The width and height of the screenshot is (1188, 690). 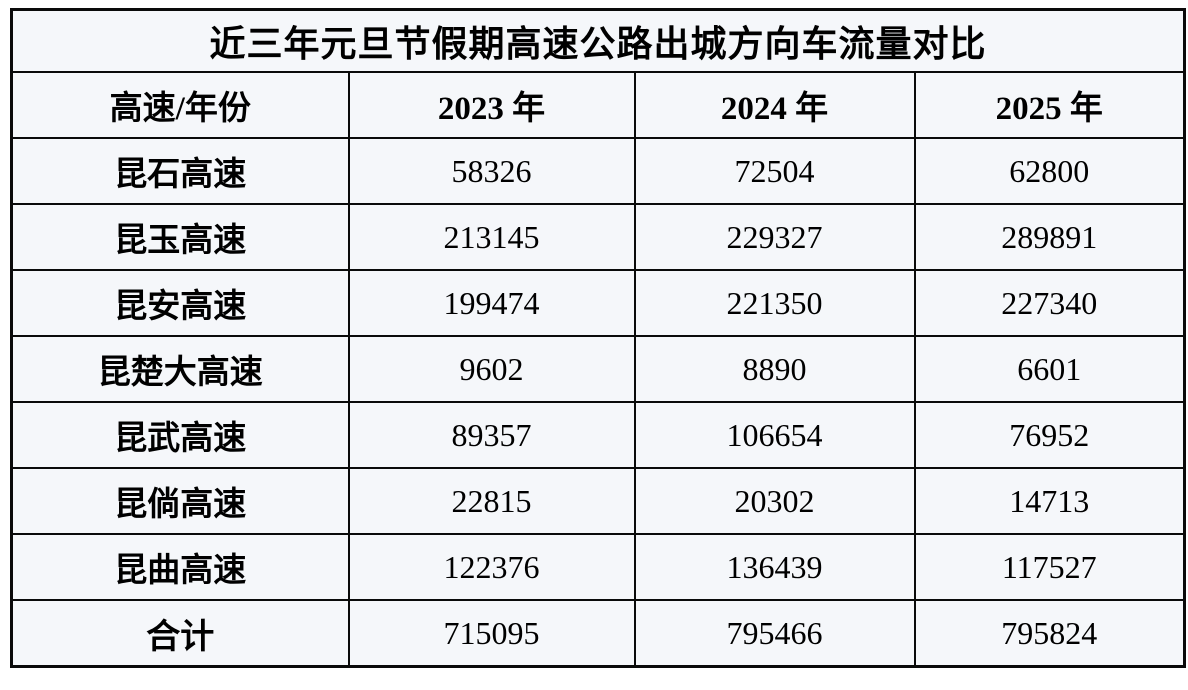 What do you see at coordinates (180, 501) in the screenshot?
I see `row-label: 昆倘高速` at bounding box center [180, 501].